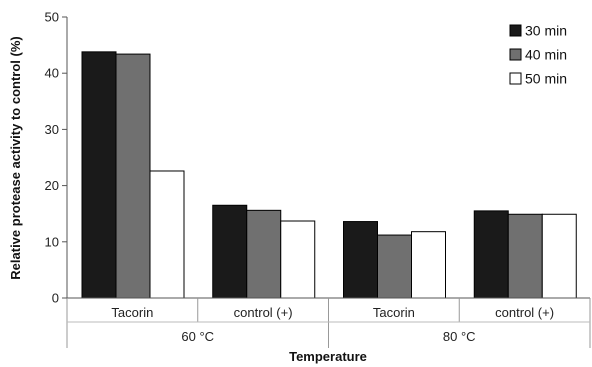  What do you see at coordinates (55, 298) in the screenshot?
I see `y-tick-label: 0` at bounding box center [55, 298].